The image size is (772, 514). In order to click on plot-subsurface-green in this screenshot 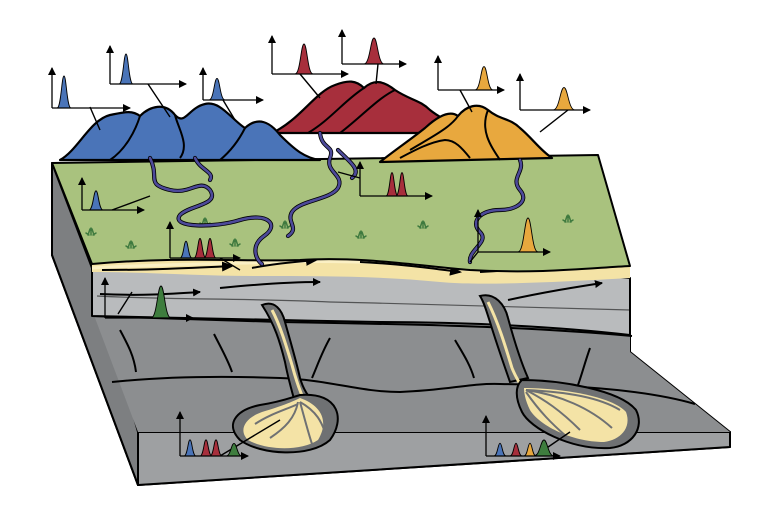, I will do `click(147, 299)`.